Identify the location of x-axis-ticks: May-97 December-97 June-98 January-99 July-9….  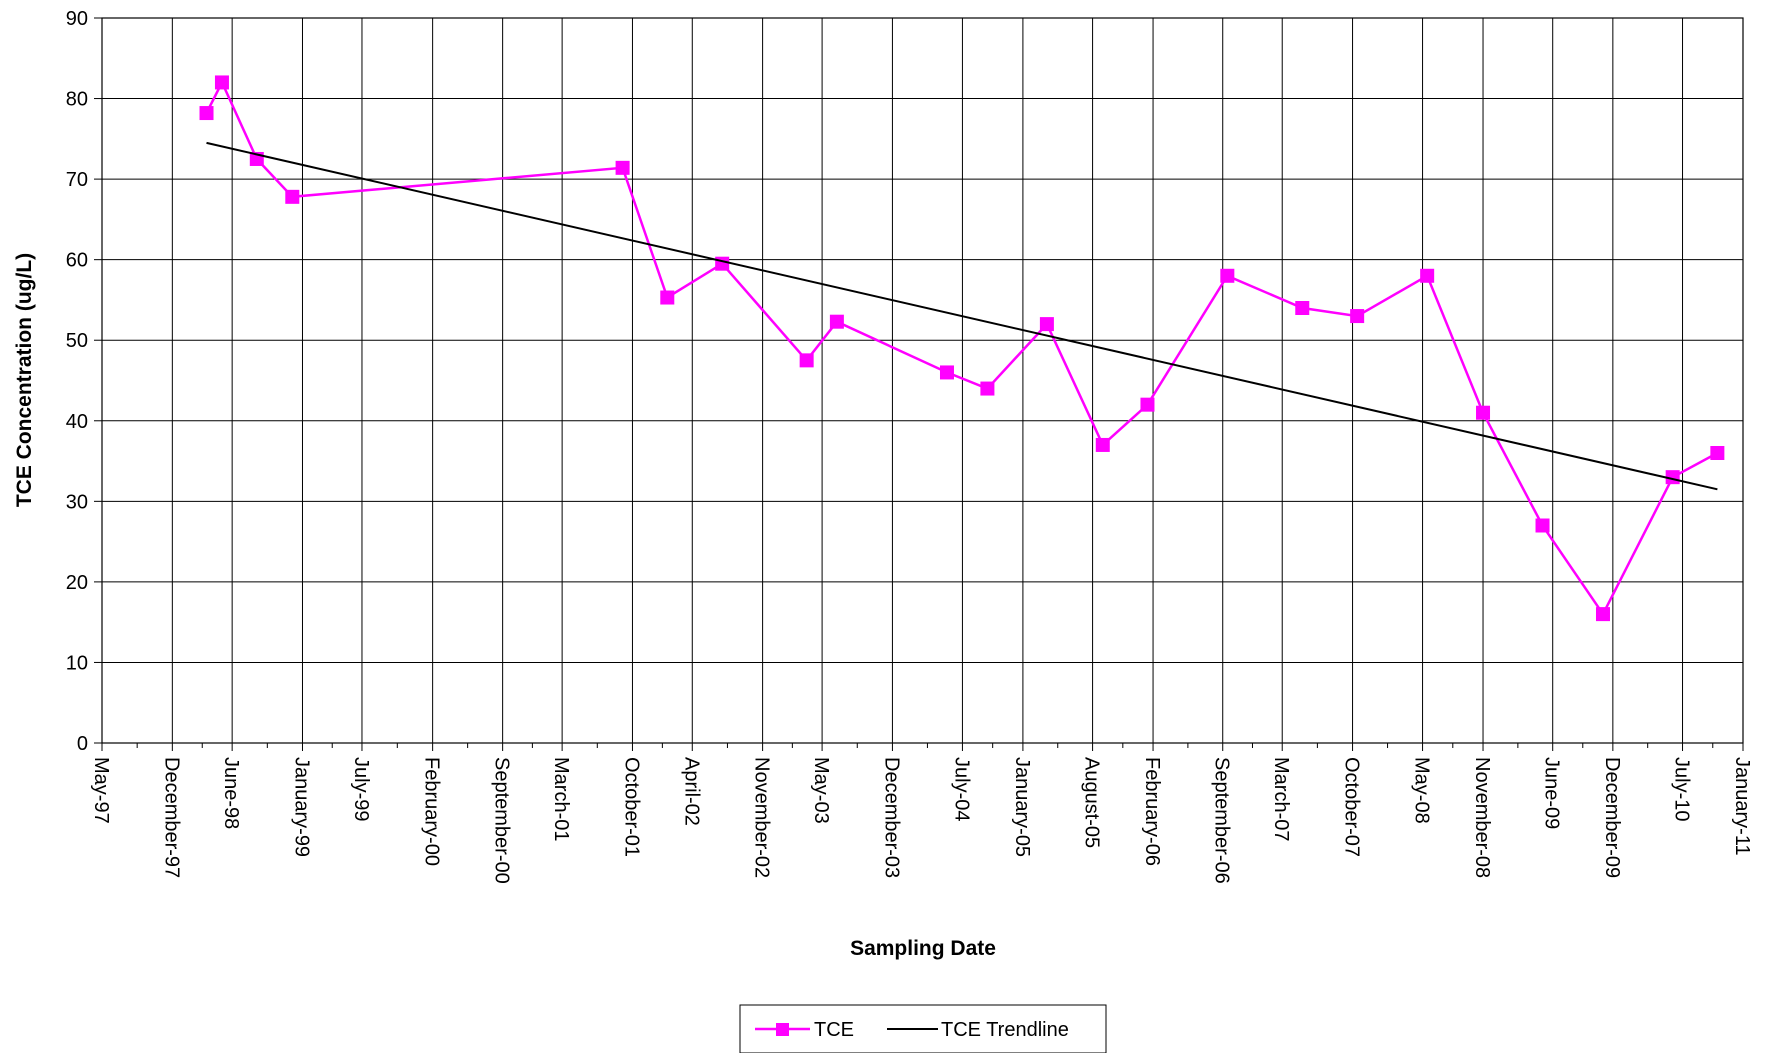
(921, 820).